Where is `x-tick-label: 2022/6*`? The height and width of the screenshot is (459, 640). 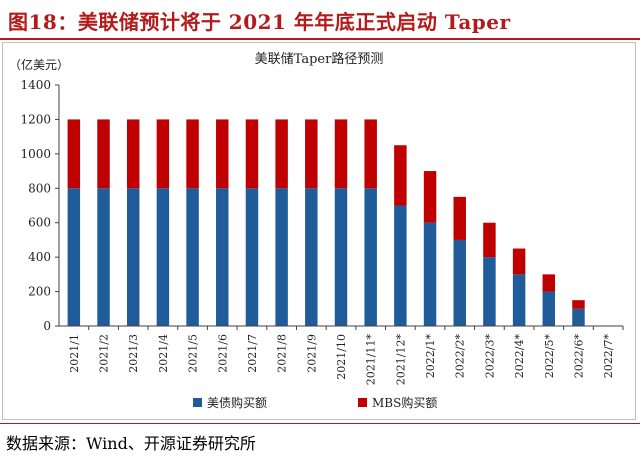
x-tick-label: 2022/6* is located at coordinates (578, 356).